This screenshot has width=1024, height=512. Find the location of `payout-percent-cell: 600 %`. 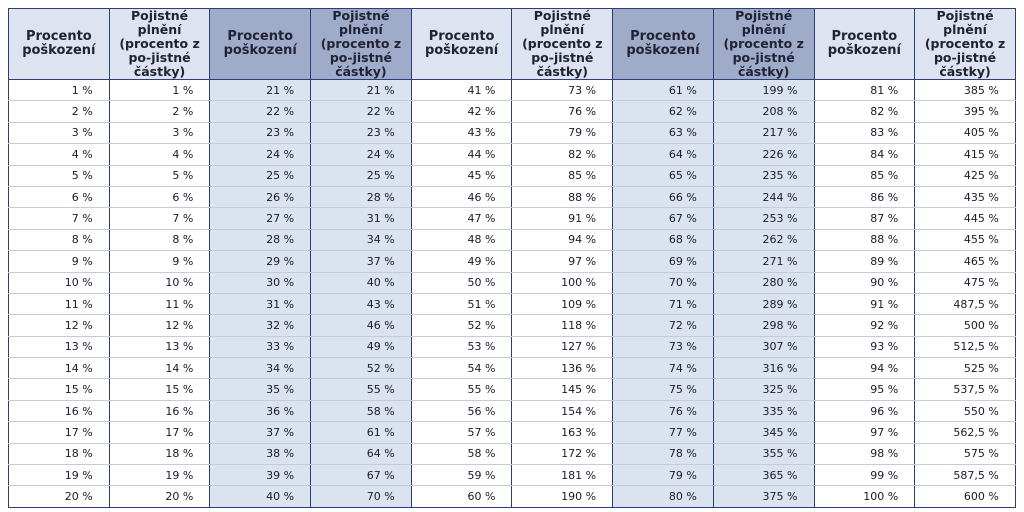

payout-percent-cell: 600 % is located at coordinates (965, 496).